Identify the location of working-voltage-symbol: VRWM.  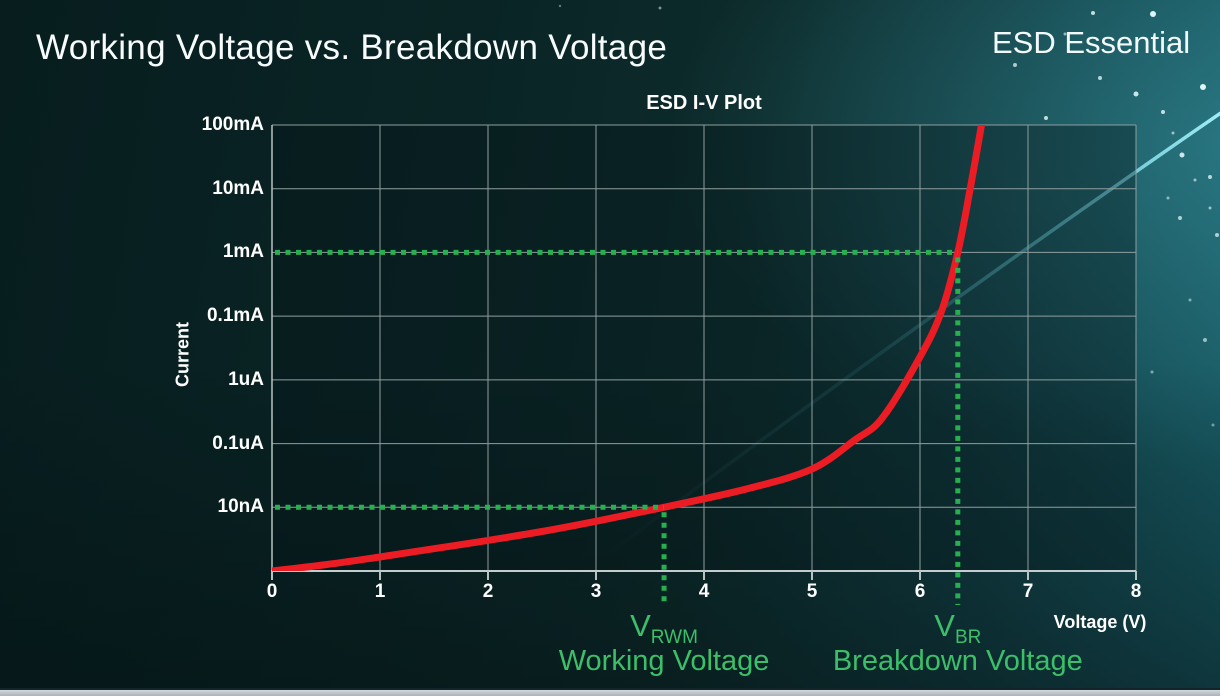
(664, 628).